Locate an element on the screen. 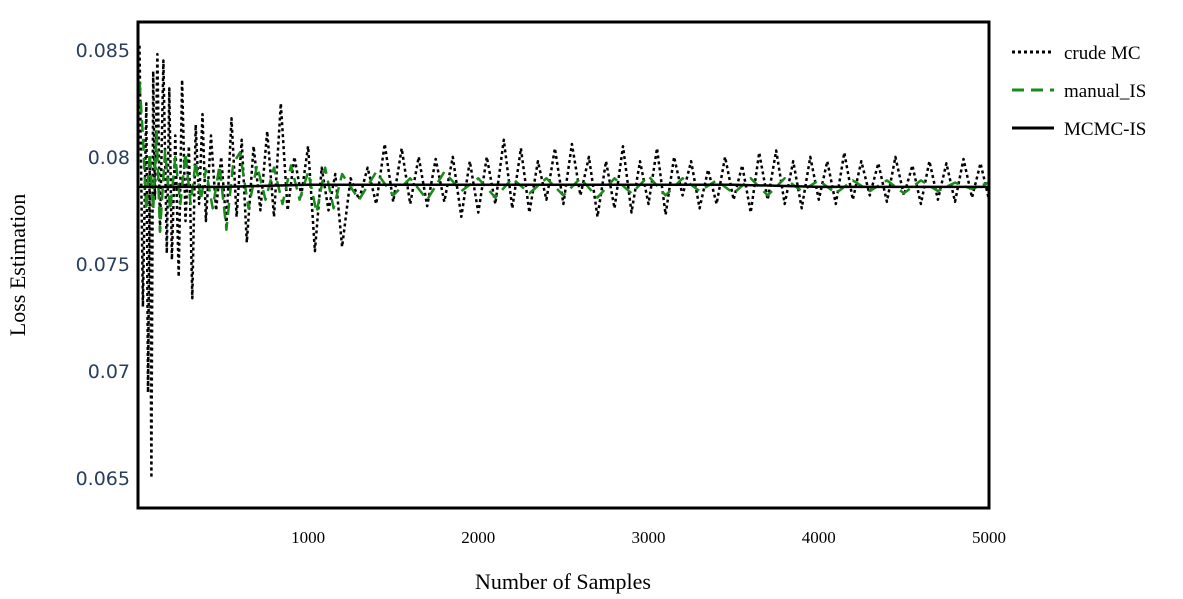  x-axis-title: Number of Samples is located at coordinates (563, 581).